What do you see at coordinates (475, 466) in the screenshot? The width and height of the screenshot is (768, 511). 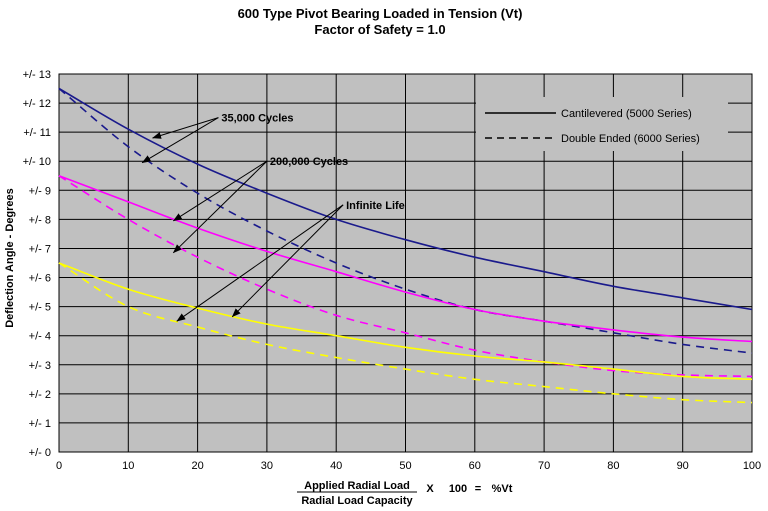 I see `x-tick-label: 60` at bounding box center [475, 466].